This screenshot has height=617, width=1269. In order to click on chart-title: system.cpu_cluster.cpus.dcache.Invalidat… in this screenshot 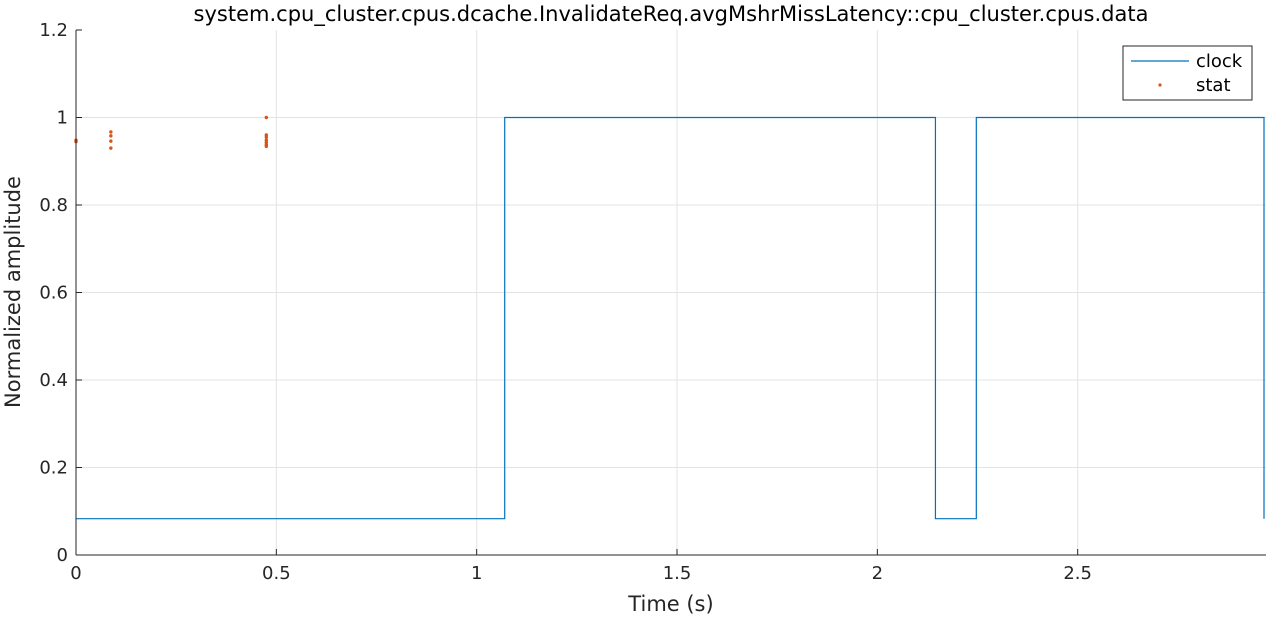, I will do `click(671, 14)`.